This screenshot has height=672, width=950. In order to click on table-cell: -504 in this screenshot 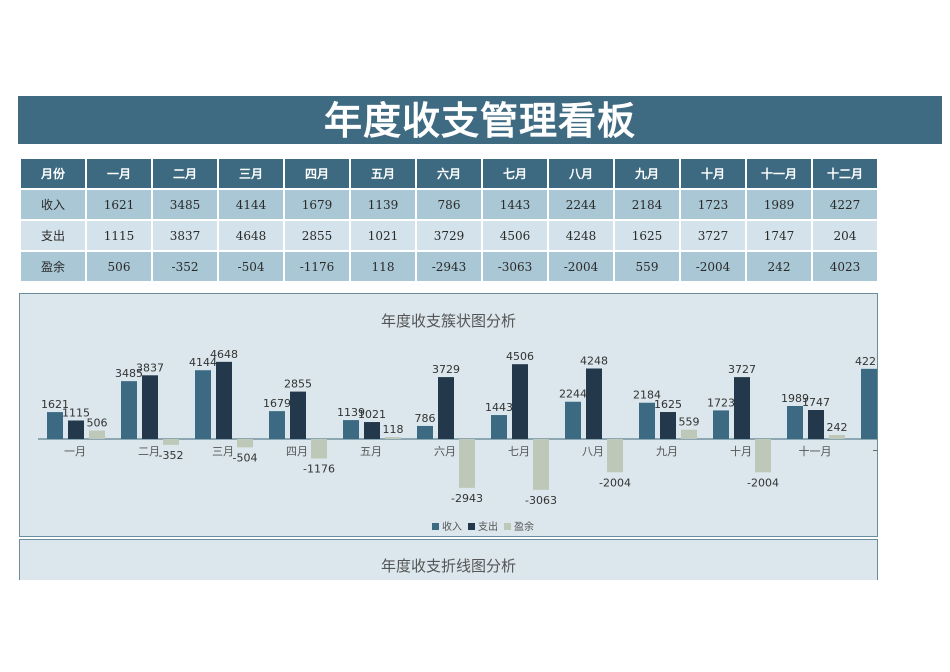, I will do `click(251, 266)`.